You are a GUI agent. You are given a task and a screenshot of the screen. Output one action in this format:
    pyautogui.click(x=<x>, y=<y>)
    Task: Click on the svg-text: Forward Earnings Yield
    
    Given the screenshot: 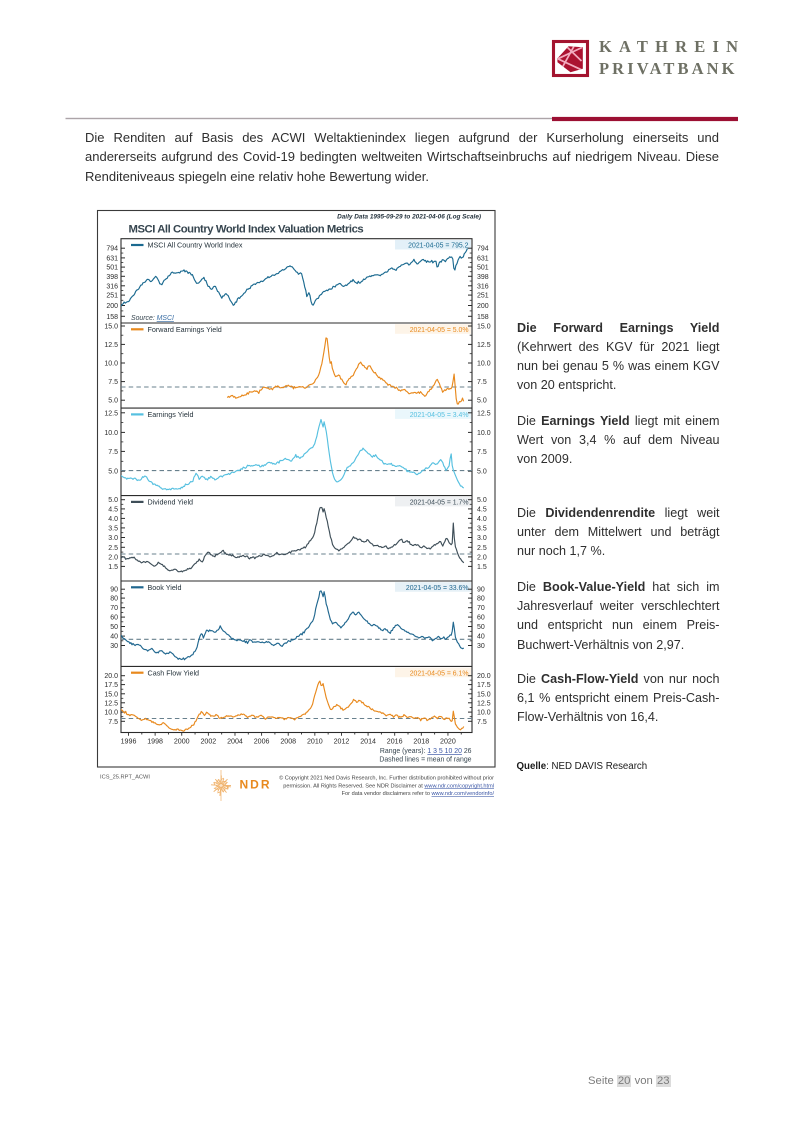 What is the action you would take?
    pyautogui.click(x=185, y=329)
    